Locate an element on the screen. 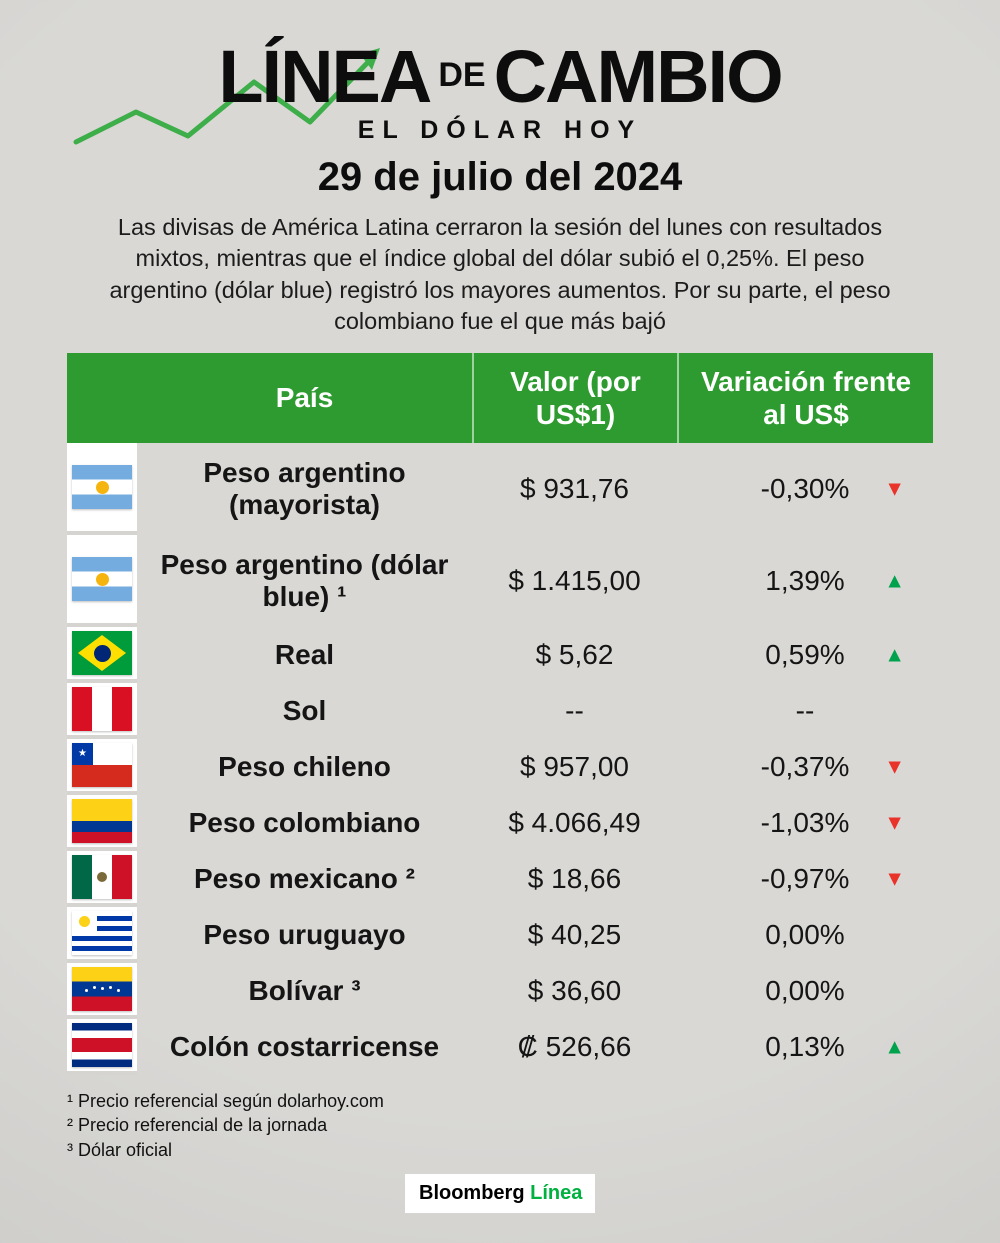  bloomberg-linea-logo: Bloomberg Línea is located at coordinates (500, 1193).